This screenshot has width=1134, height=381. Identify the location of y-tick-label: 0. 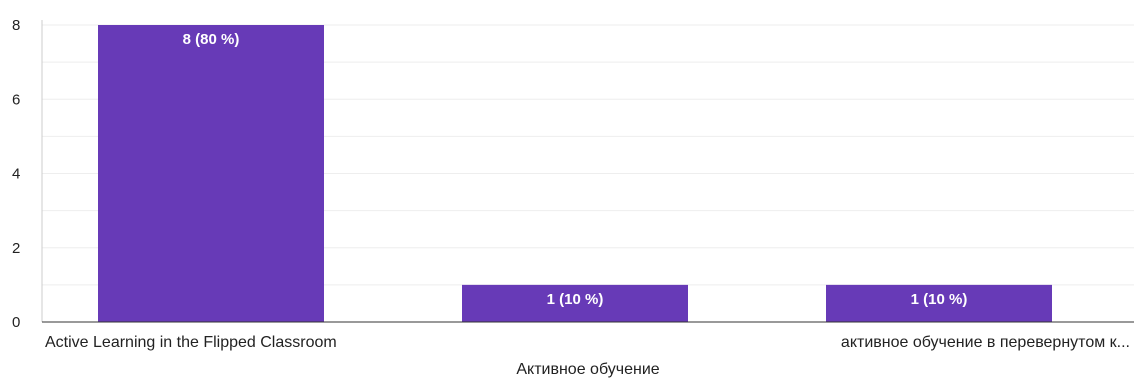
(16, 322).